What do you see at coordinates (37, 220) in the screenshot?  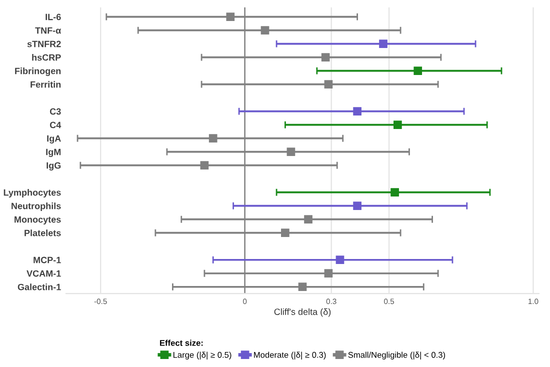 I see `y-tick-label: Monocytes` at bounding box center [37, 220].